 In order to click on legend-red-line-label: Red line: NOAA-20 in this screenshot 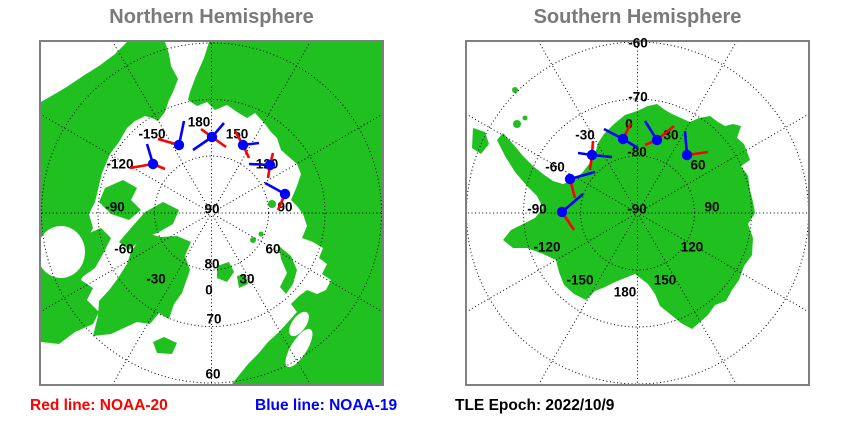, I will do `click(99, 405)`.